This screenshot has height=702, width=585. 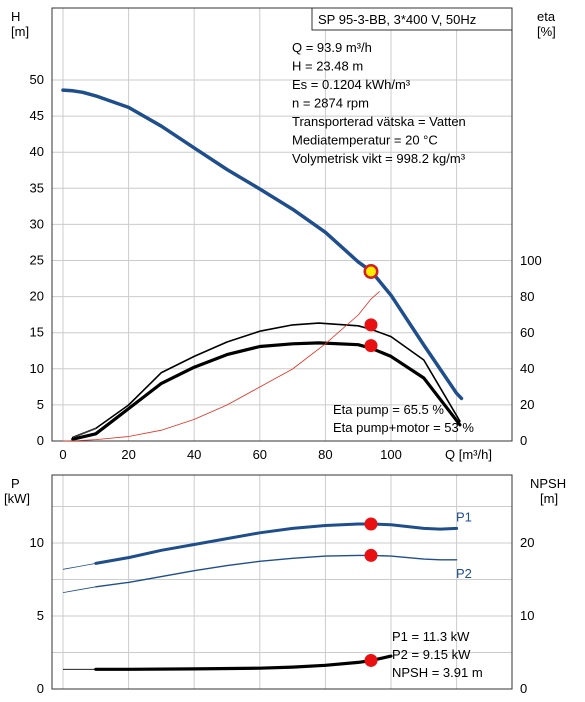 I want to click on x-tick-label: 100, so click(x=391, y=454).